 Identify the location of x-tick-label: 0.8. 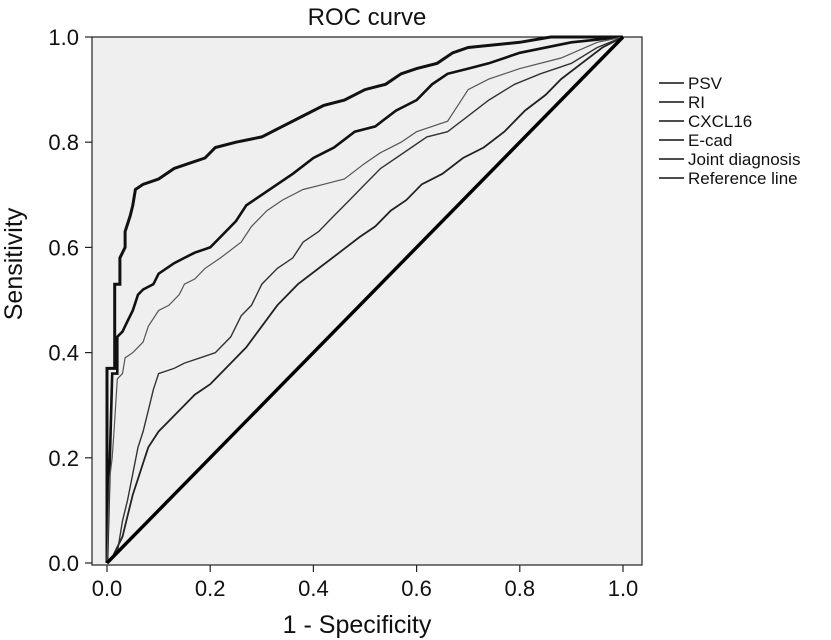
(520, 588).